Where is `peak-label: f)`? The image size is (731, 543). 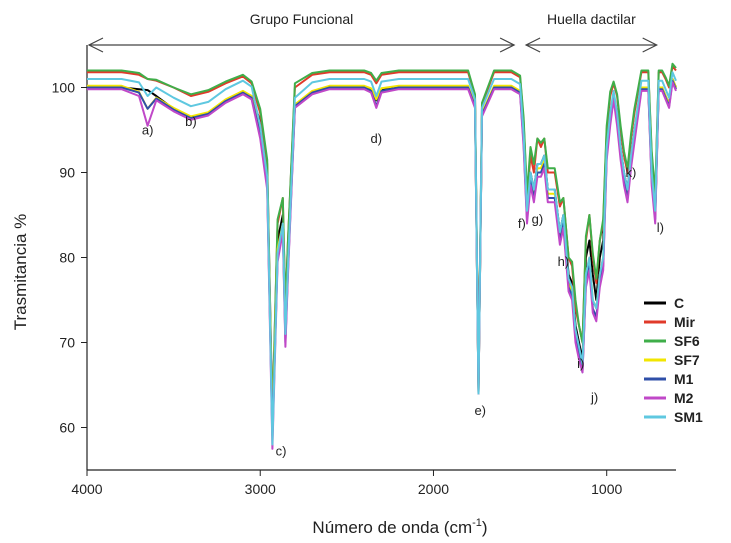 peak-label: f) is located at coordinates (522, 223).